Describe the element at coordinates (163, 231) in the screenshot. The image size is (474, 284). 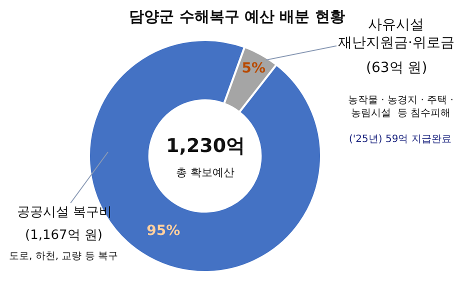
I see `data-label: 95%` at that location.